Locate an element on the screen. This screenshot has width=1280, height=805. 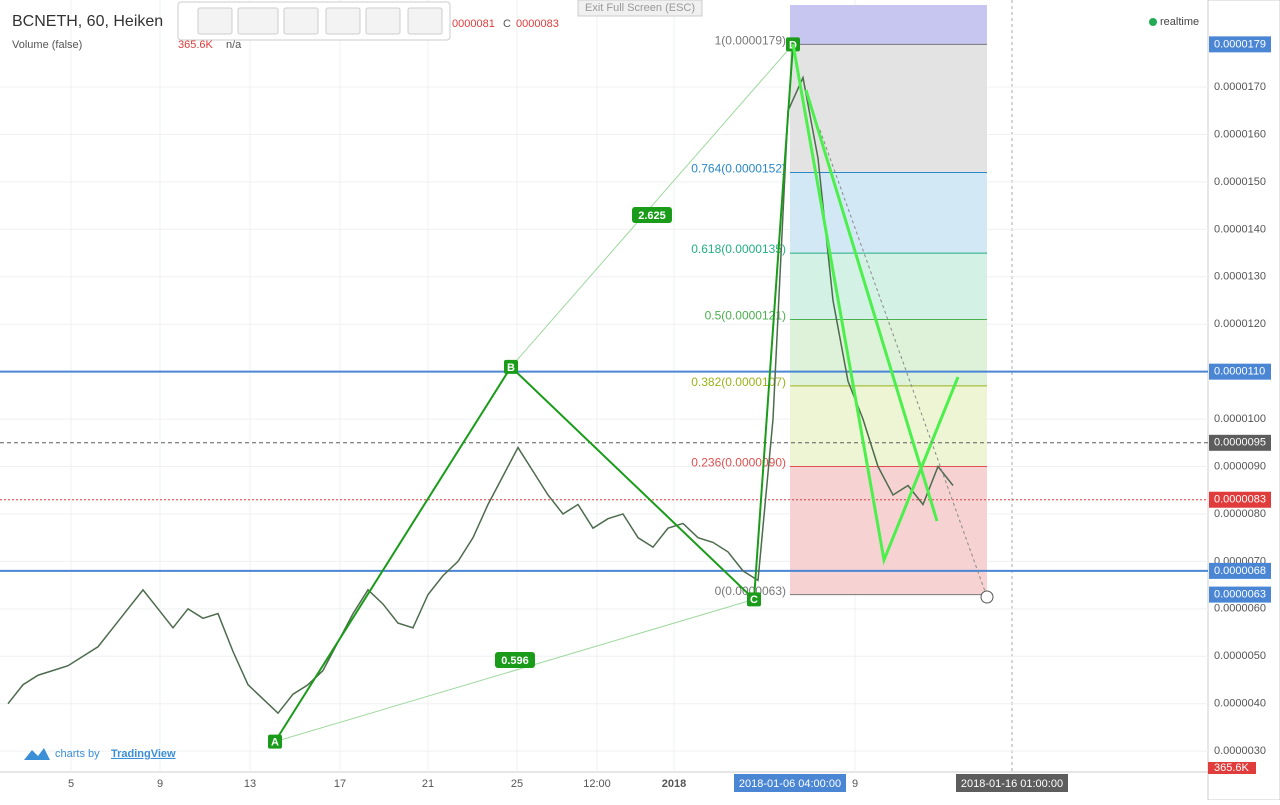
price-marker-label: 0.0000110 is located at coordinates (1239, 372).